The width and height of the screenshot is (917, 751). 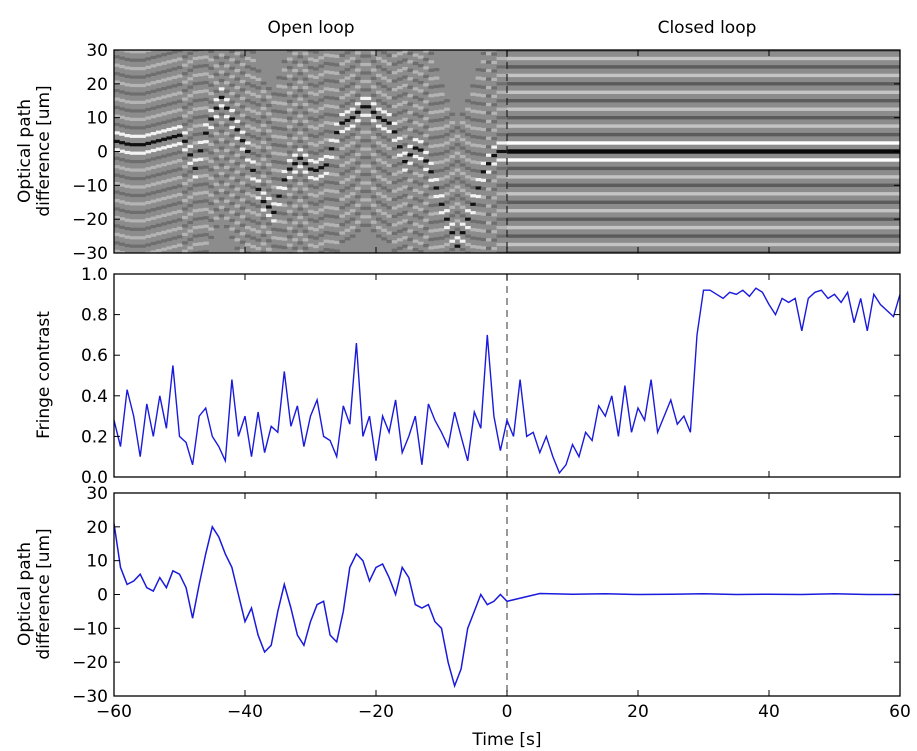 What do you see at coordinates (245, 712) in the screenshot?
I see `x-tick-label: −40` at bounding box center [245, 712].